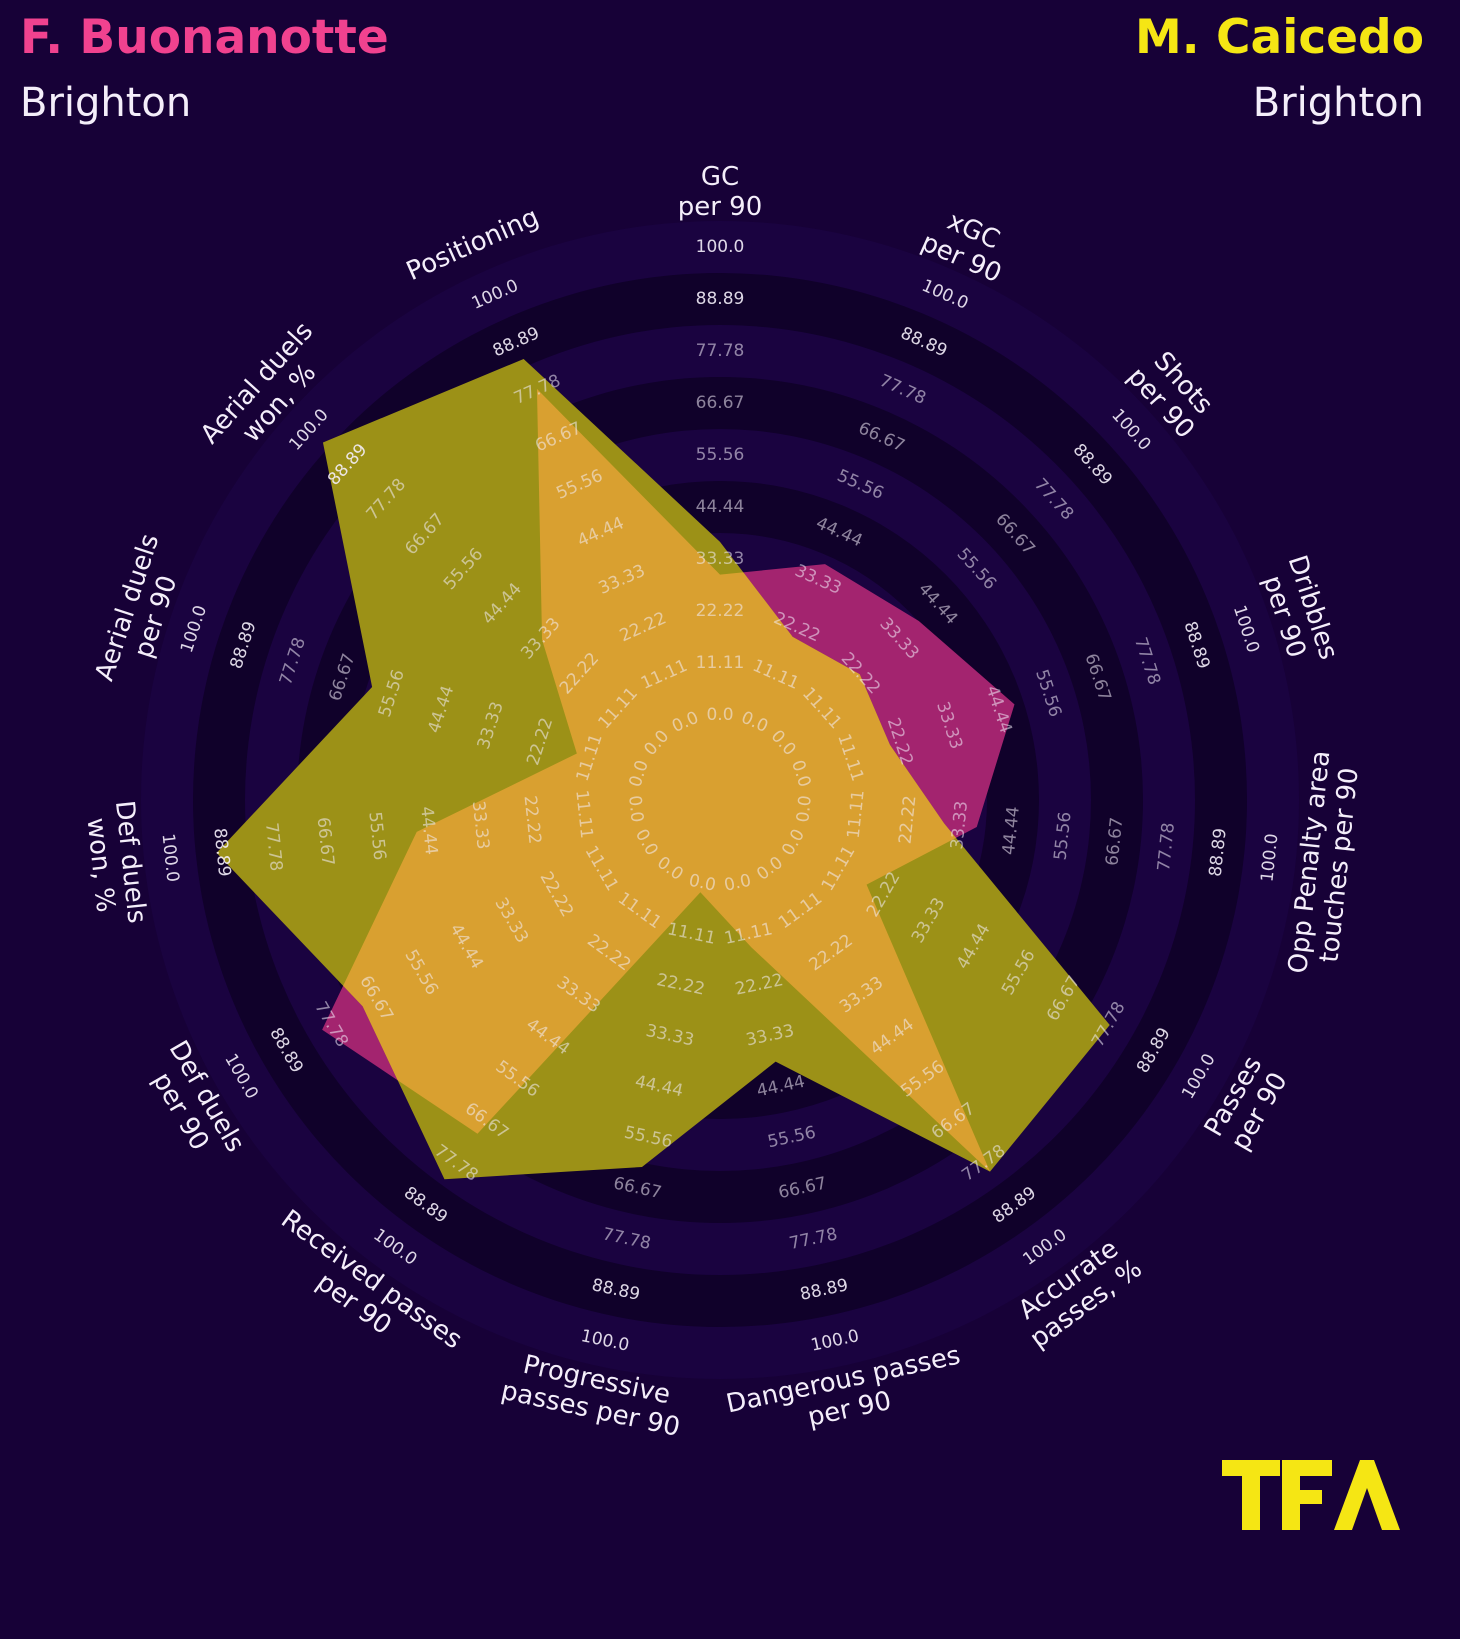 The width and height of the screenshot is (1460, 1639). I want to click on tfa-logo, so click(1311, 1495).